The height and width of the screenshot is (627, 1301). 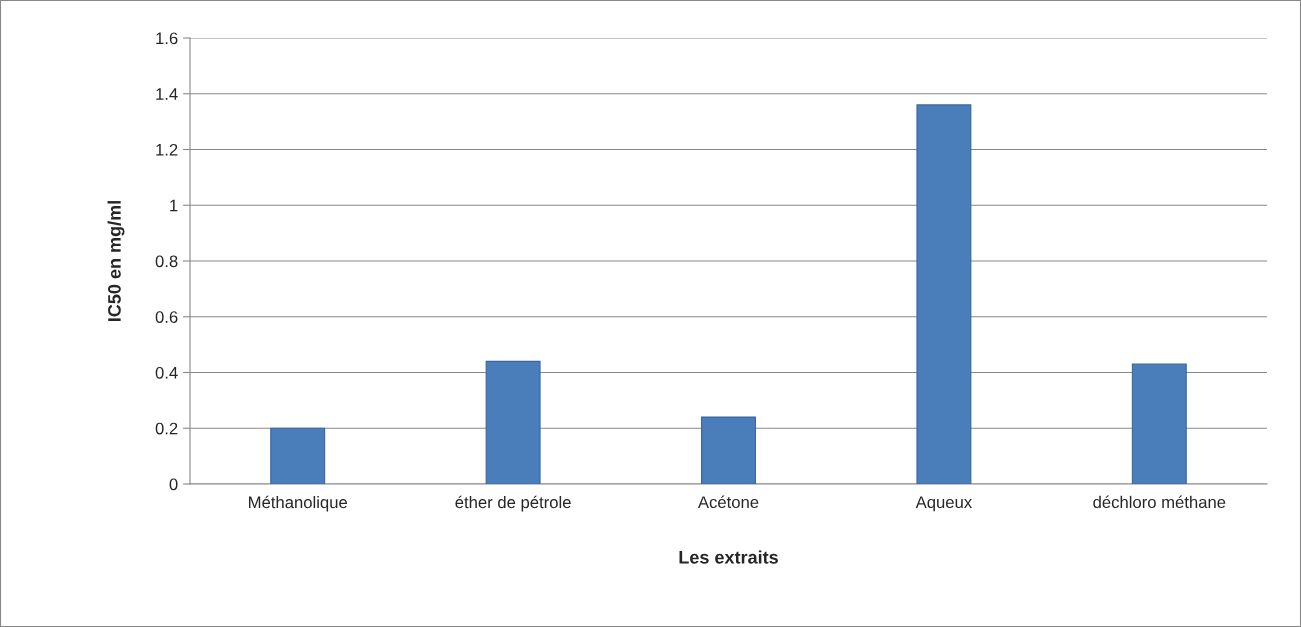 I want to click on y-tick-label: 1.6, so click(x=167, y=38).